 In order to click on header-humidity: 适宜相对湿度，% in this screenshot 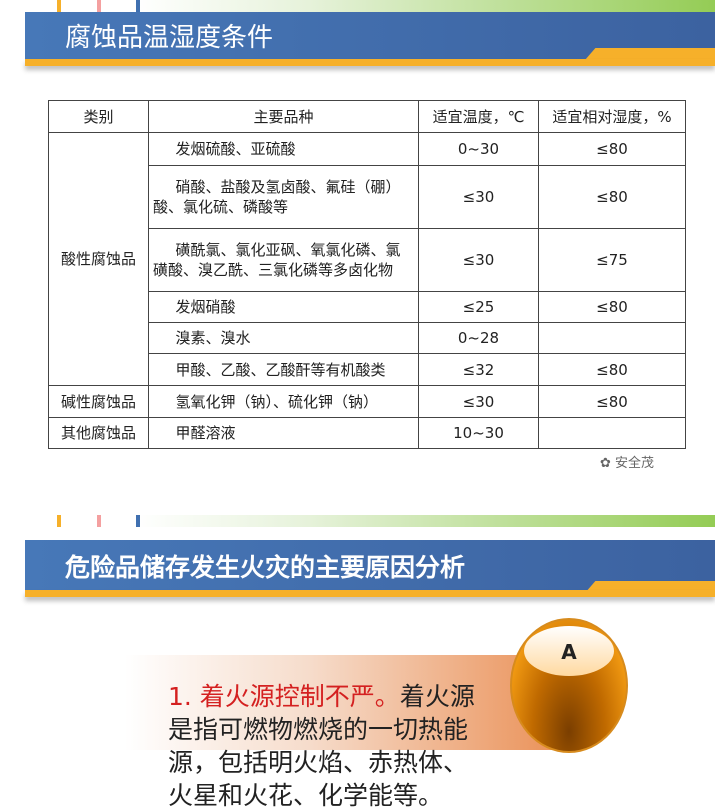, I will do `click(612, 116)`.